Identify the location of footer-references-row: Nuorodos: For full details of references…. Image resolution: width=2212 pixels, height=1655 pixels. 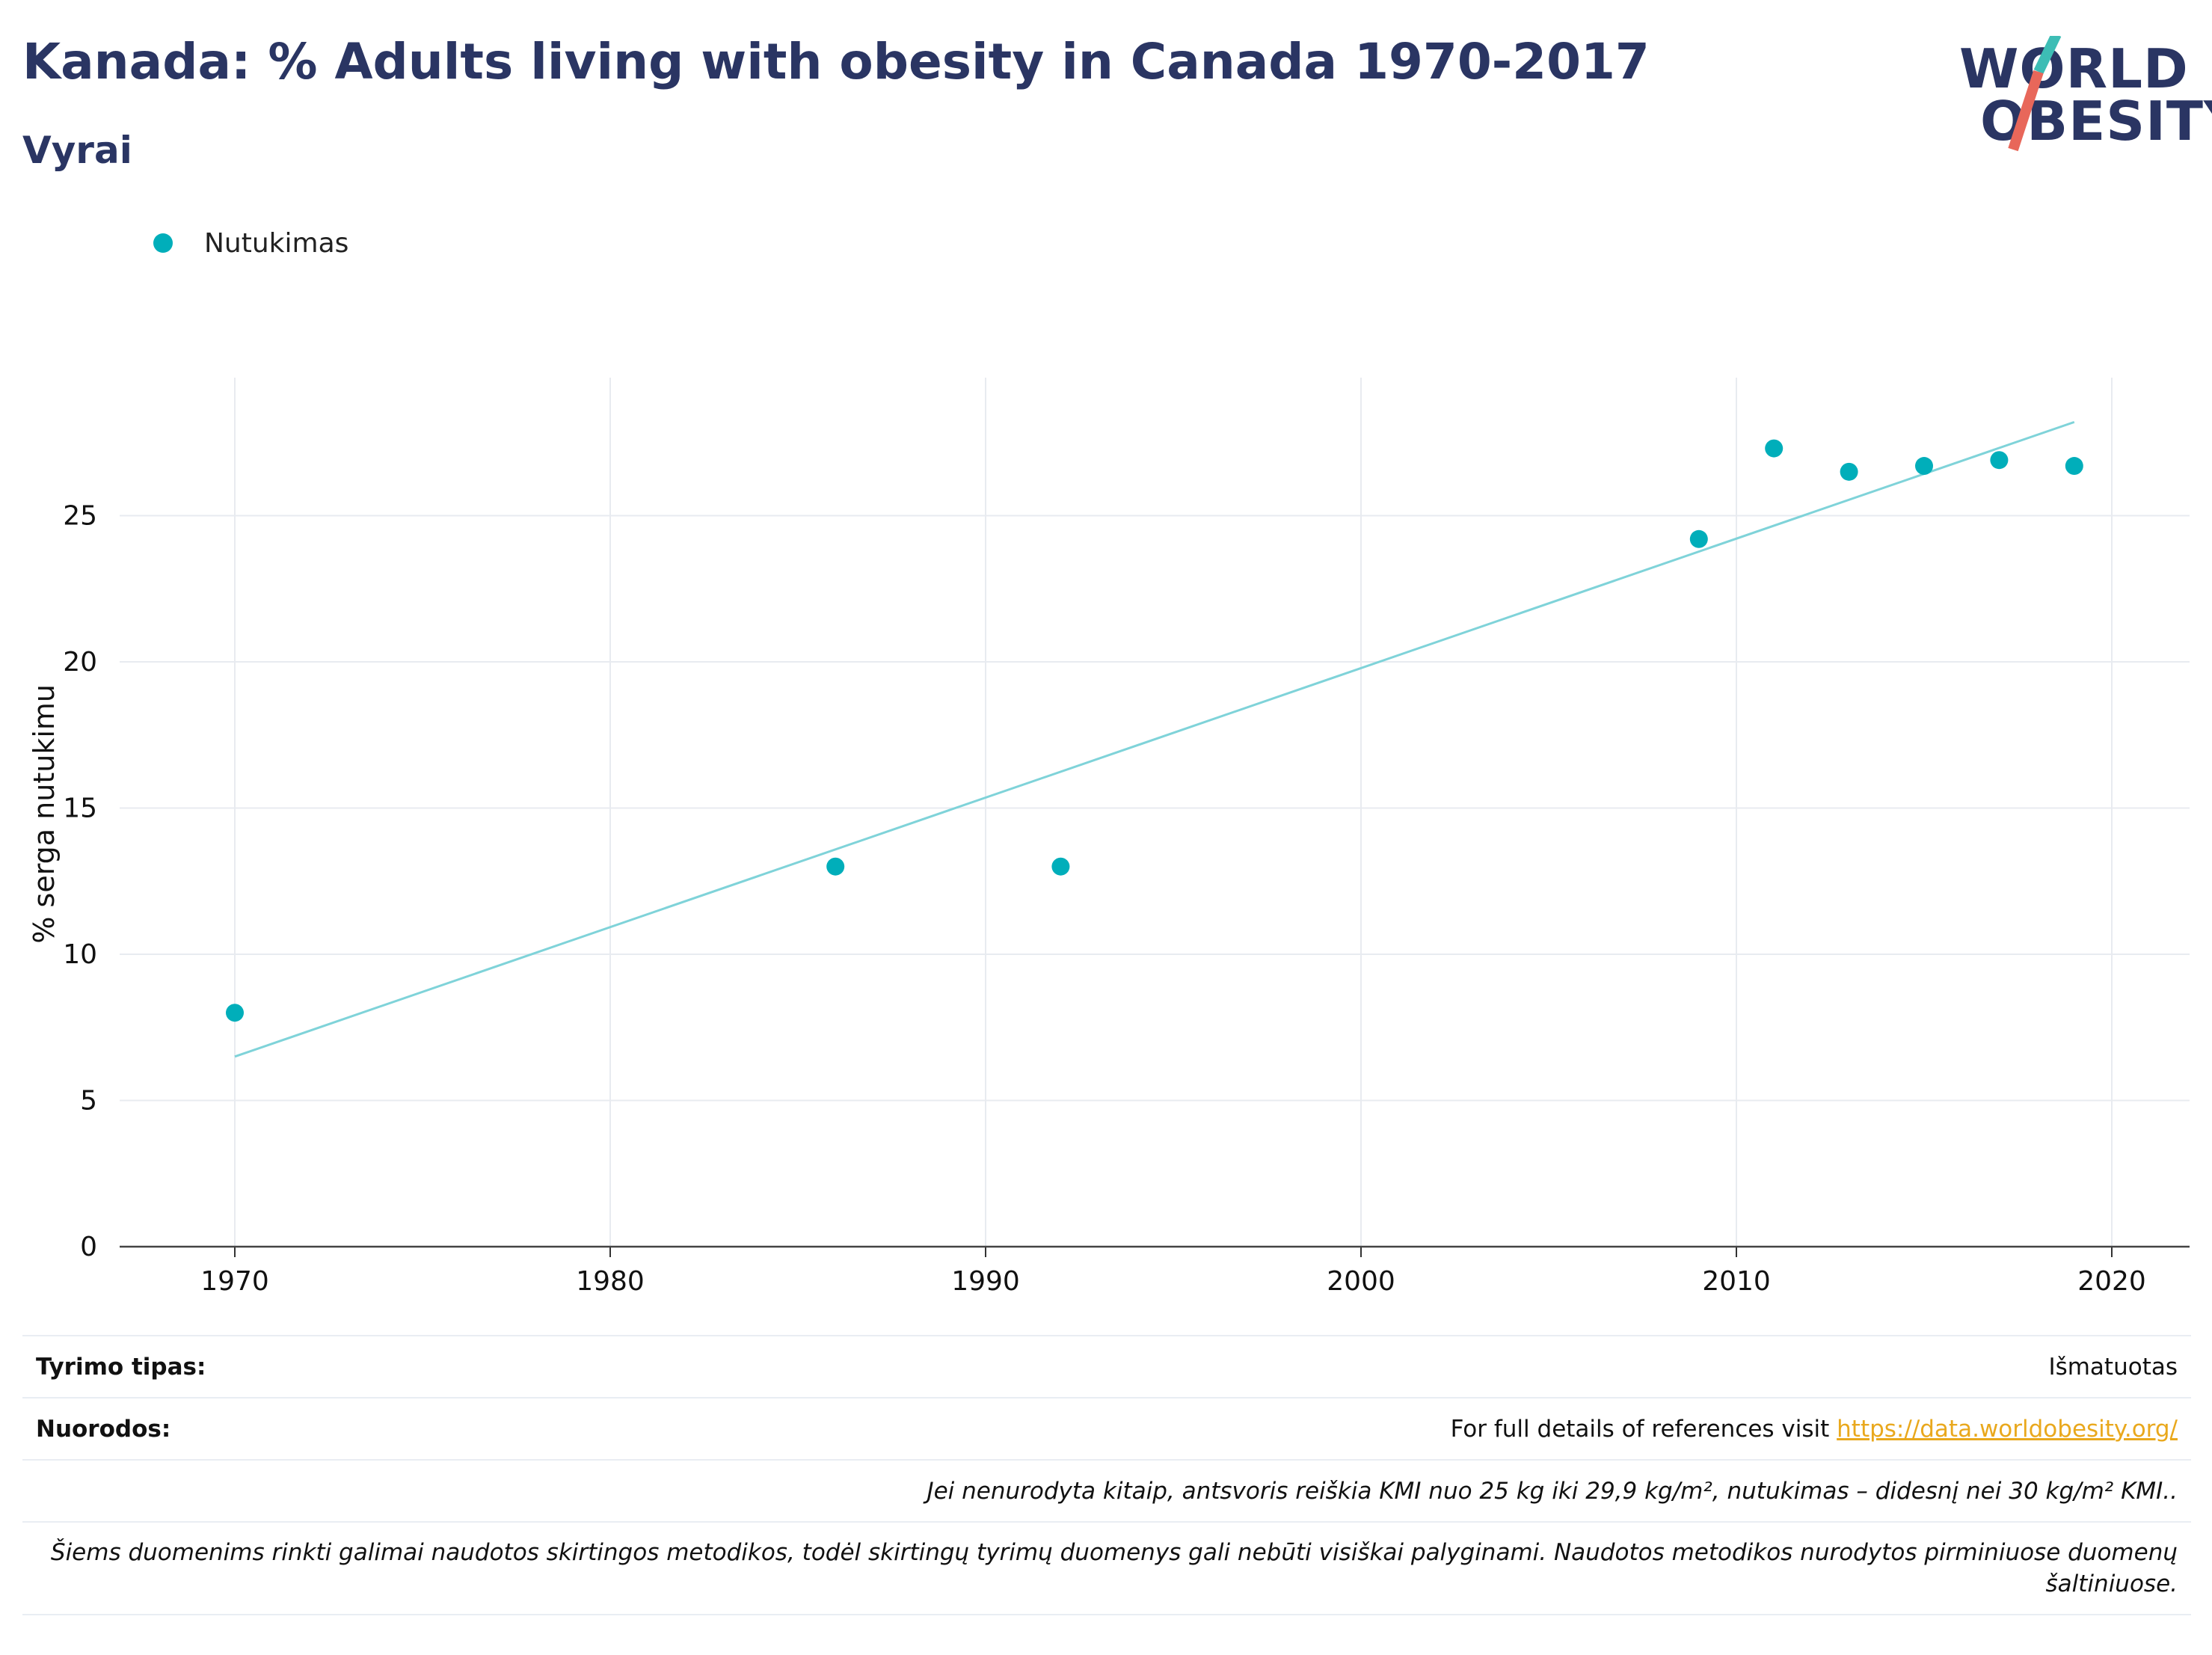
(1106, 1428).